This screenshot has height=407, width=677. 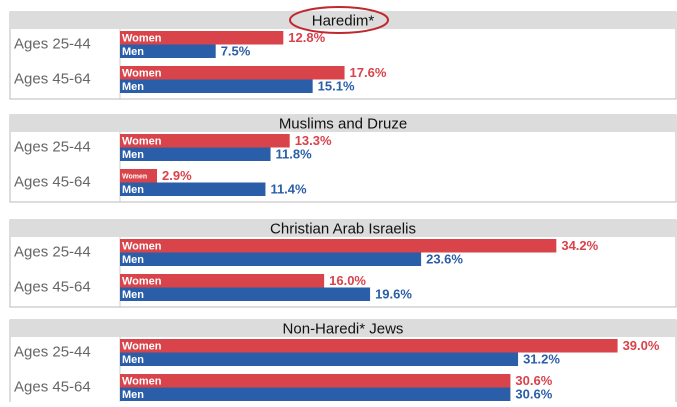 What do you see at coordinates (641, 345) in the screenshot?
I see `value-label: 39.0%` at bounding box center [641, 345].